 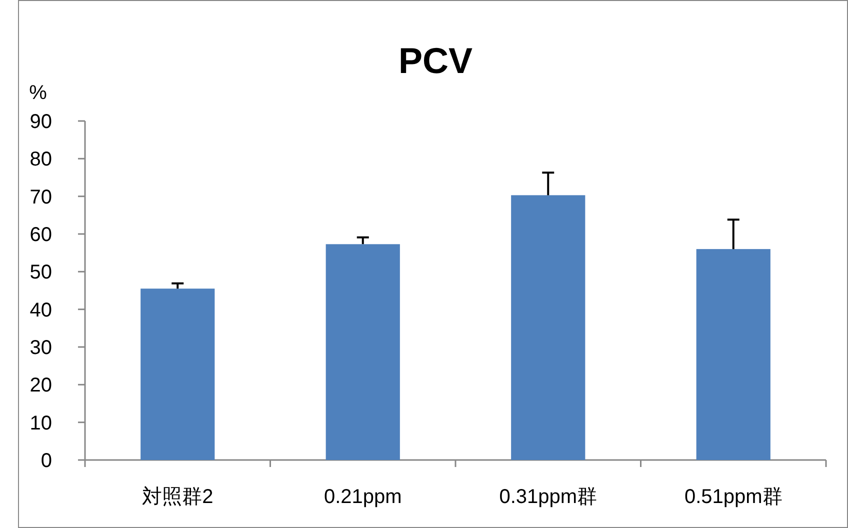 What do you see at coordinates (41, 122) in the screenshot?
I see `y-tick-label: 90` at bounding box center [41, 122].